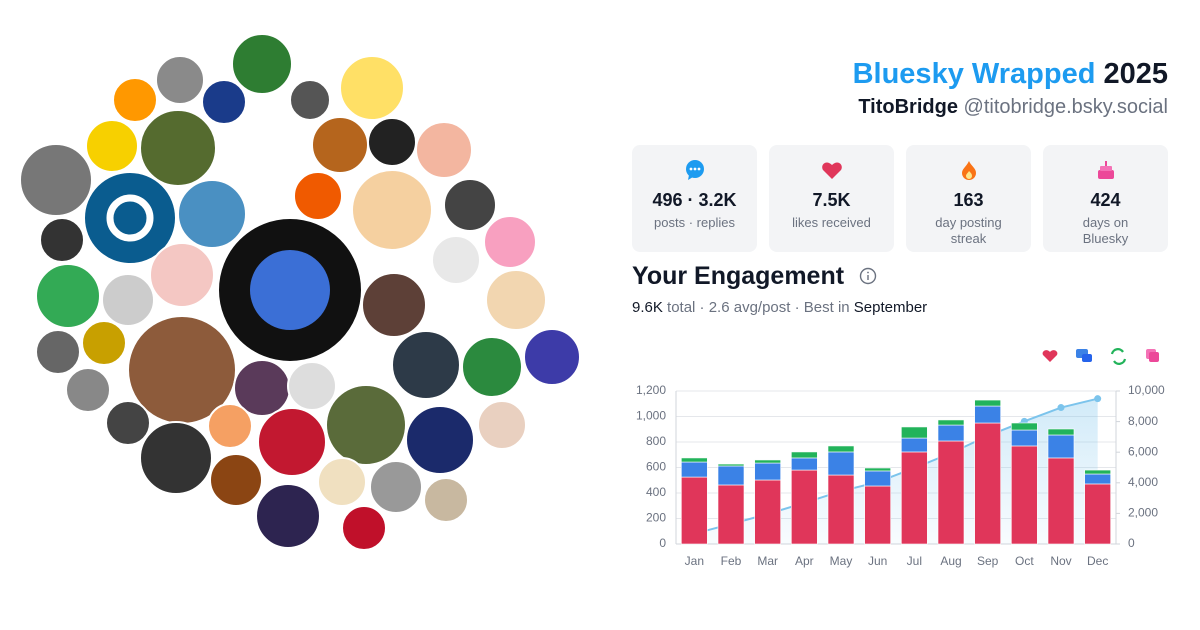  I want to click on legend, so click(1100, 356).